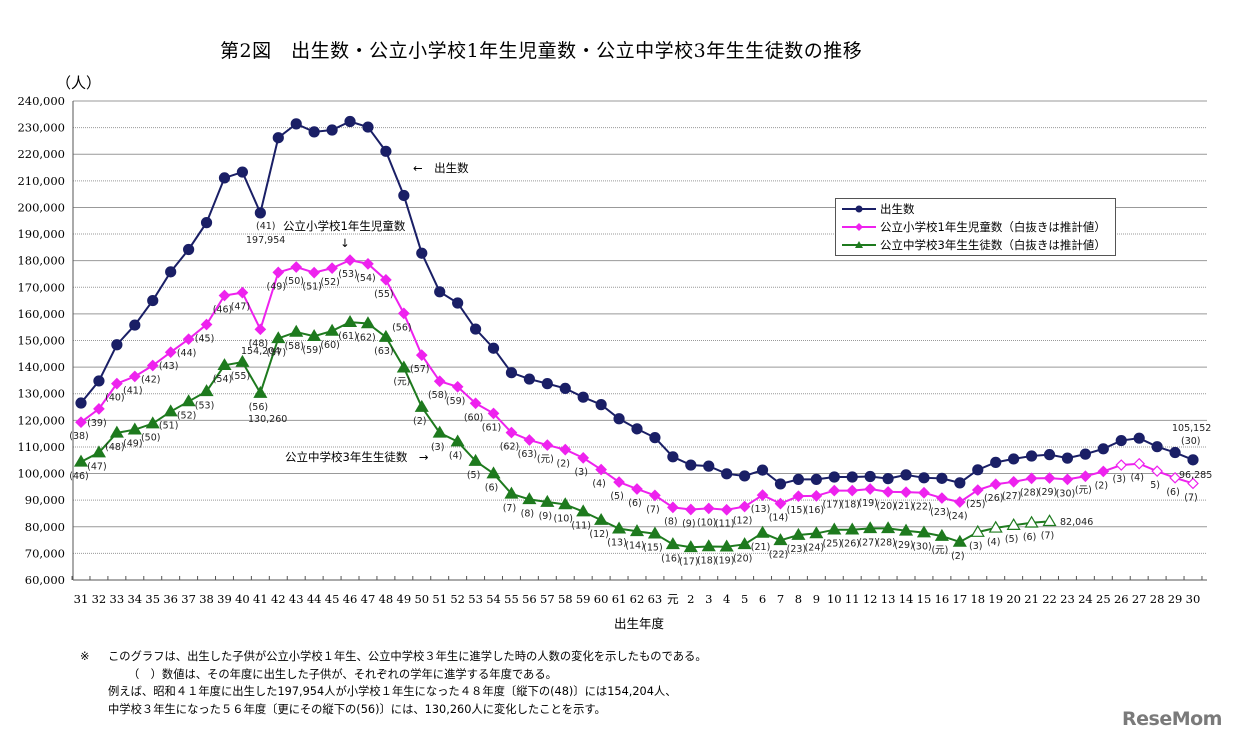  Describe the element at coordinates (457, 599) in the screenshot. I see `x-tick-label: 52` at that location.